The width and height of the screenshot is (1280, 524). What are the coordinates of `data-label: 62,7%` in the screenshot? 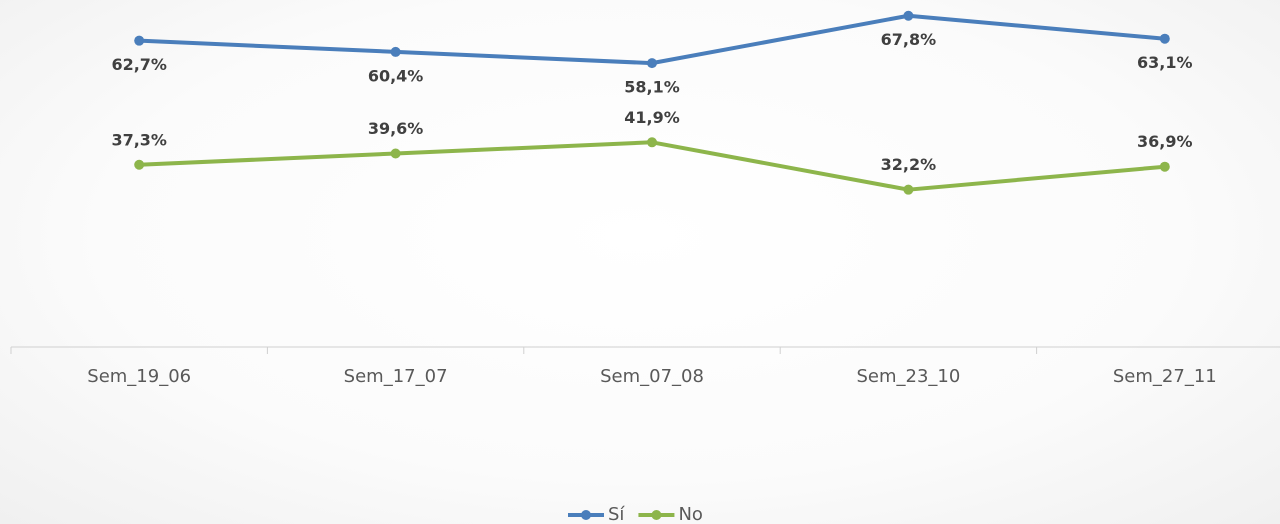 It's located at (139, 64).